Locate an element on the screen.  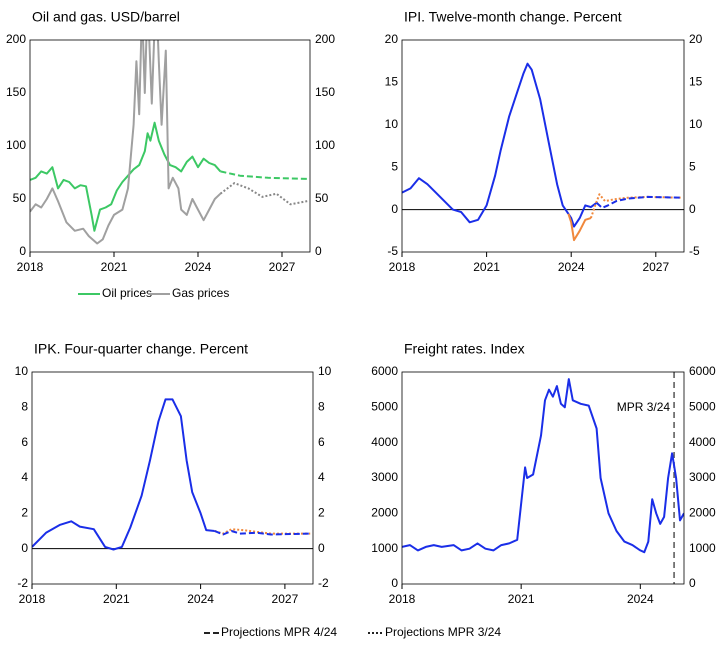
y2-tick-label: 150 is located at coordinates (325, 92).